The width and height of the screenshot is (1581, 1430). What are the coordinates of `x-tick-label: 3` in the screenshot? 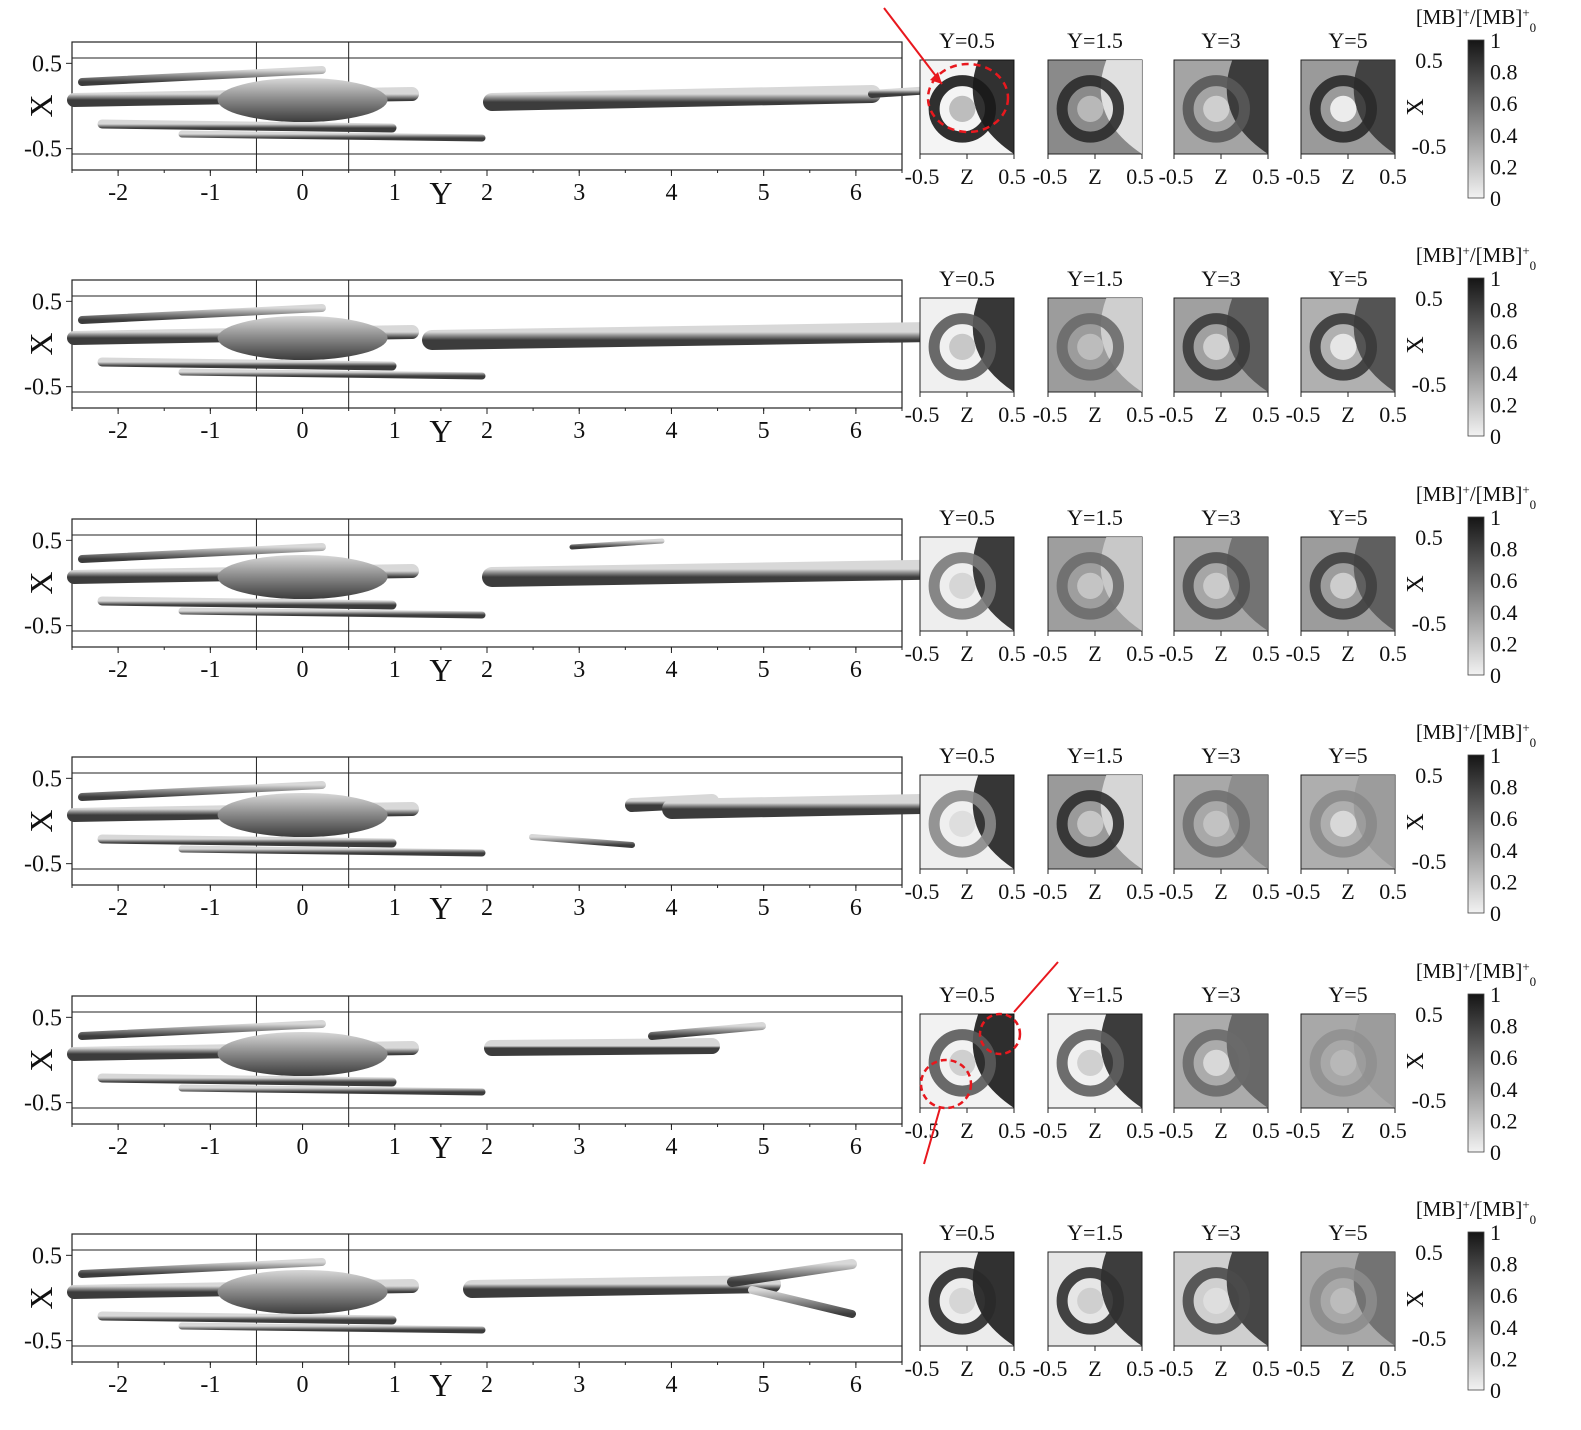 It's located at (579, 431).